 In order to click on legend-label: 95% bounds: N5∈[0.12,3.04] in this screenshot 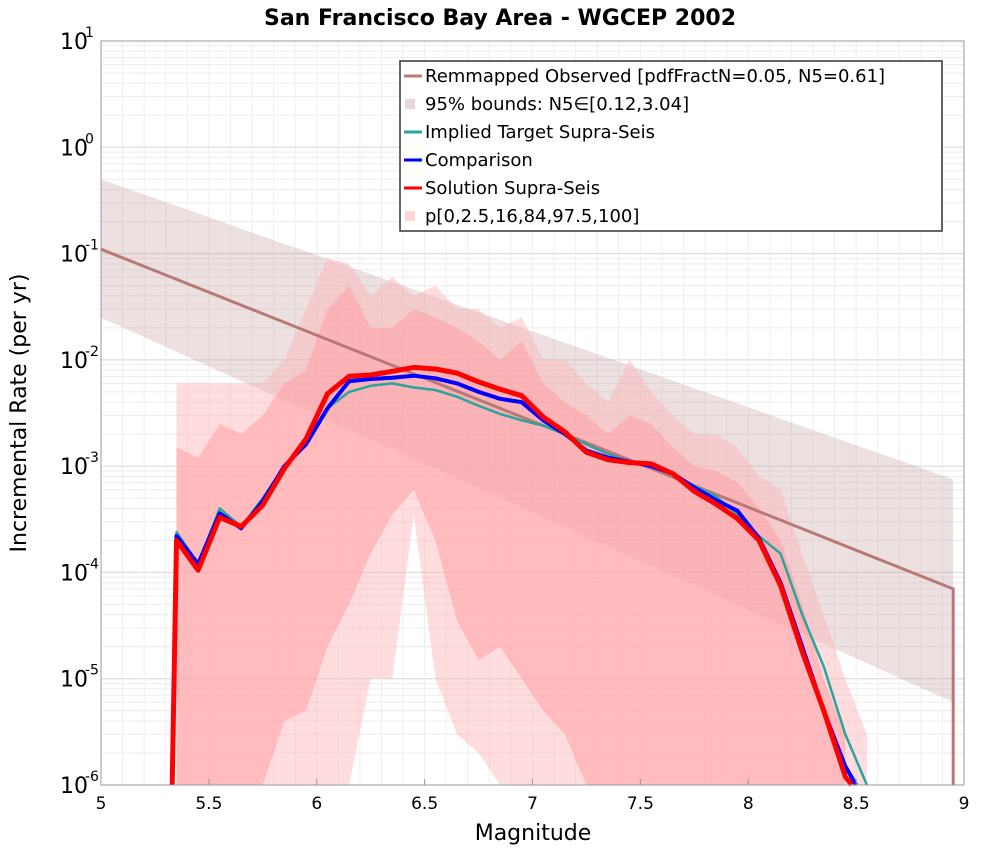, I will do `click(557, 104)`.